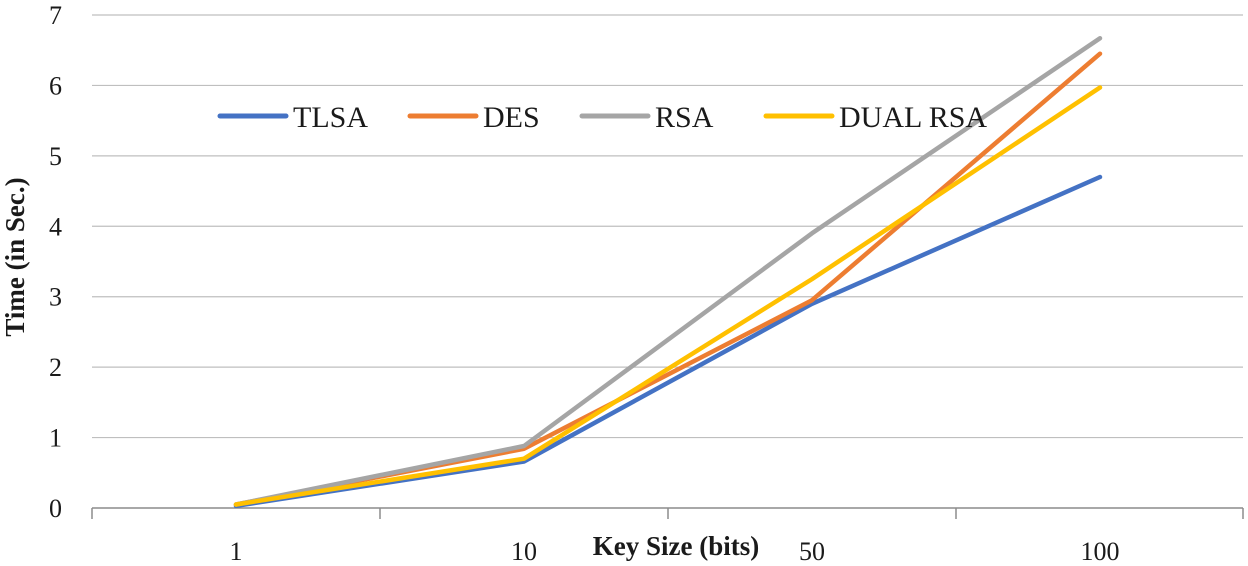 This screenshot has width=1248, height=566. Describe the element at coordinates (524, 551) in the screenshot. I see `x-tick-label-10: 10` at that location.